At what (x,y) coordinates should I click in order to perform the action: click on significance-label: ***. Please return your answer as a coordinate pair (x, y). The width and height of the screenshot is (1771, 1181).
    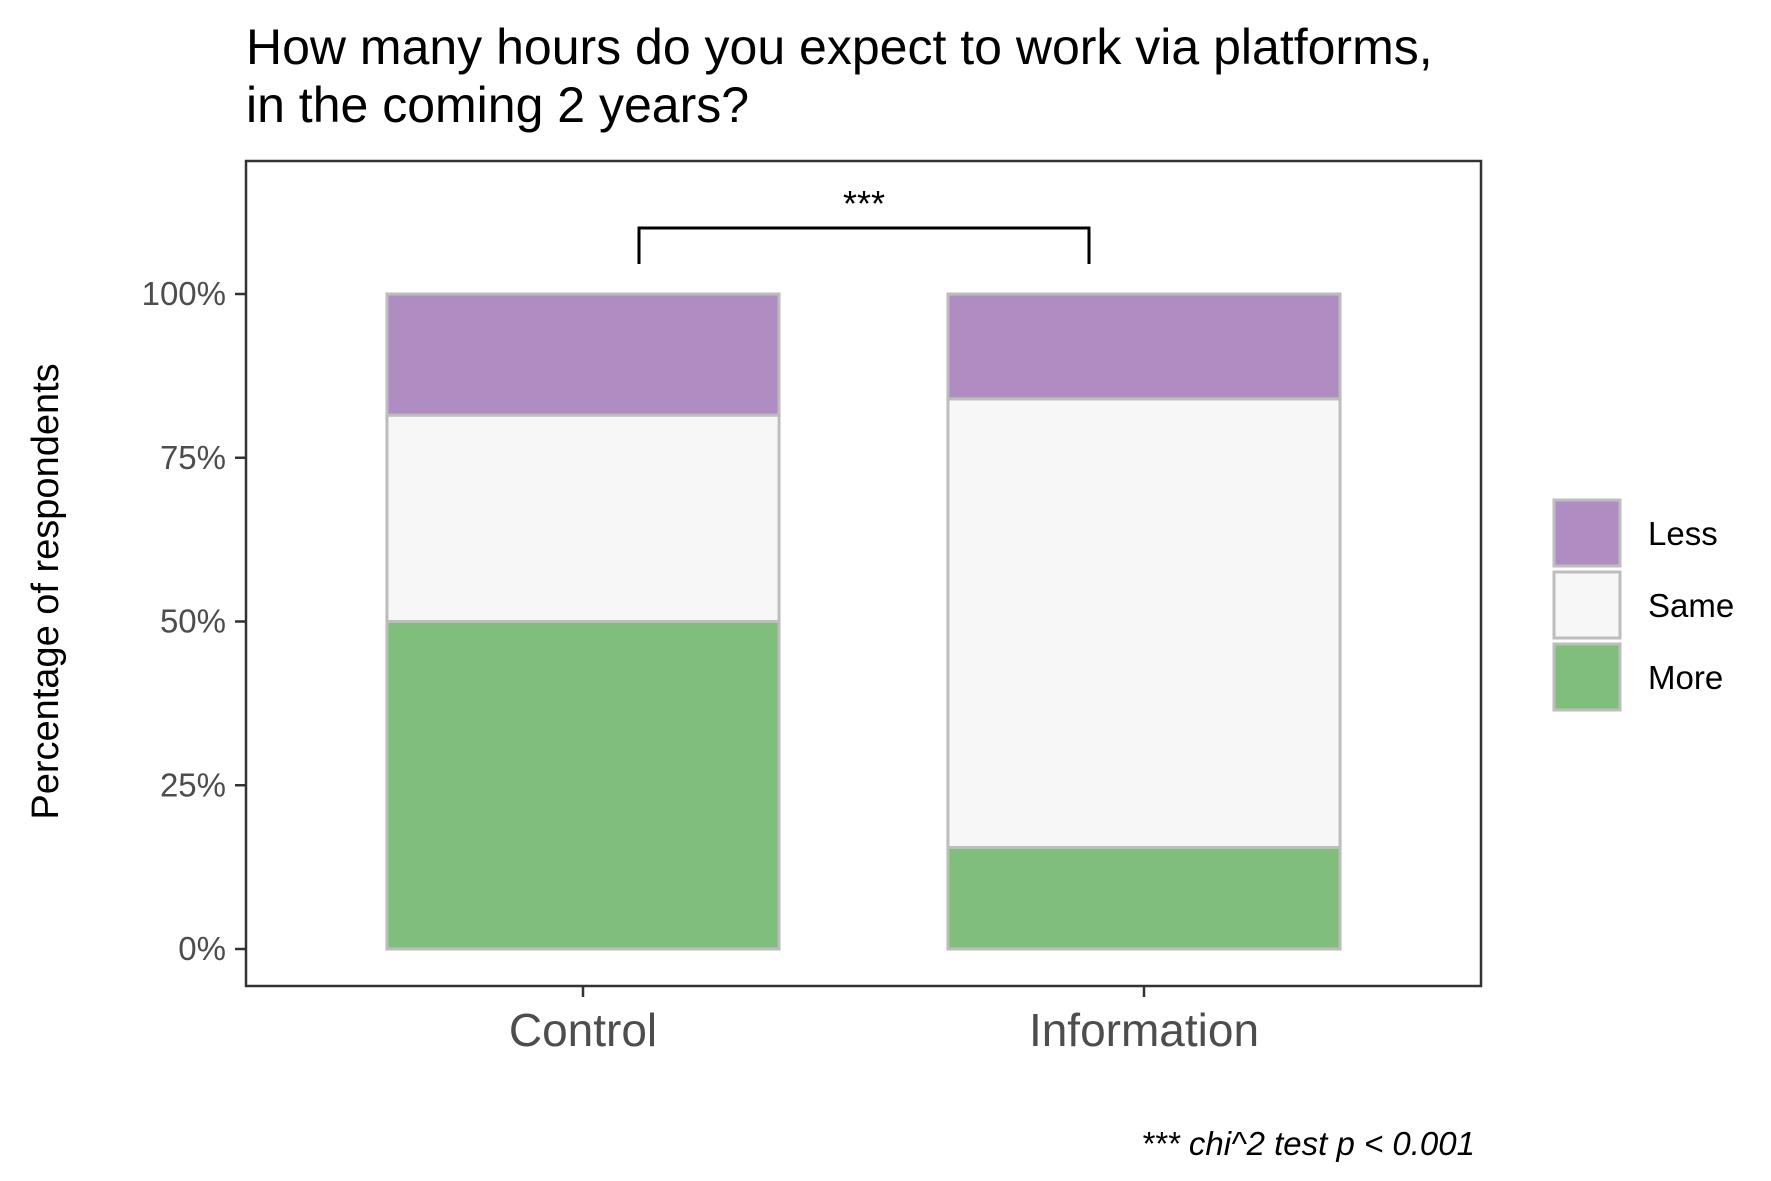
    Looking at the image, I should click on (864, 203).